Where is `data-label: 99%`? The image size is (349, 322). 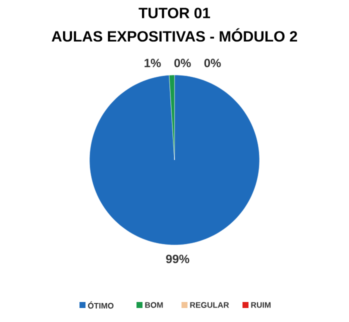
data-label: 99% is located at coordinates (178, 259).